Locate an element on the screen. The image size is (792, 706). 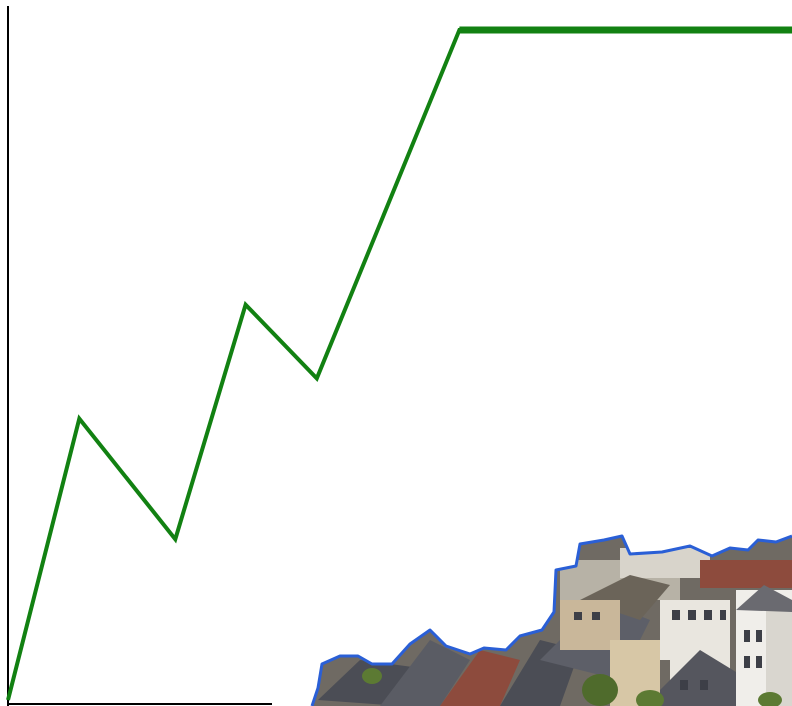
city-rooftops-image is located at coordinates (551, 620).